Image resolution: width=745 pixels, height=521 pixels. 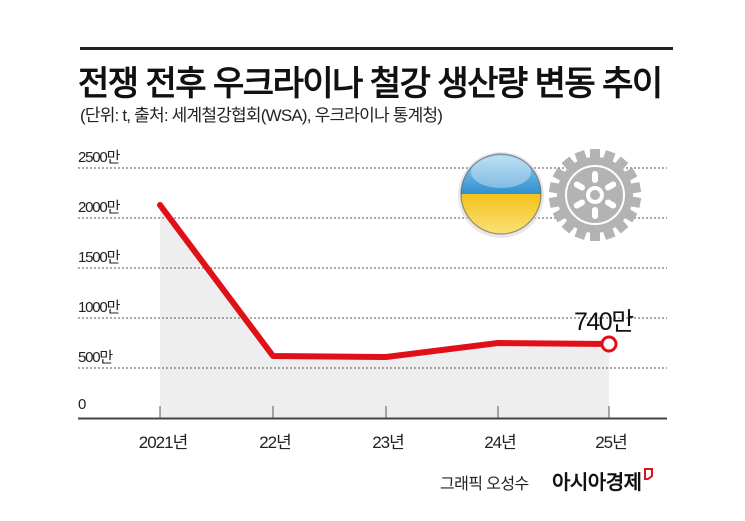 What do you see at coordinates (604, 322) in the screenshot?
I see `value-callout: 740만` at bounding box center [604, 322].